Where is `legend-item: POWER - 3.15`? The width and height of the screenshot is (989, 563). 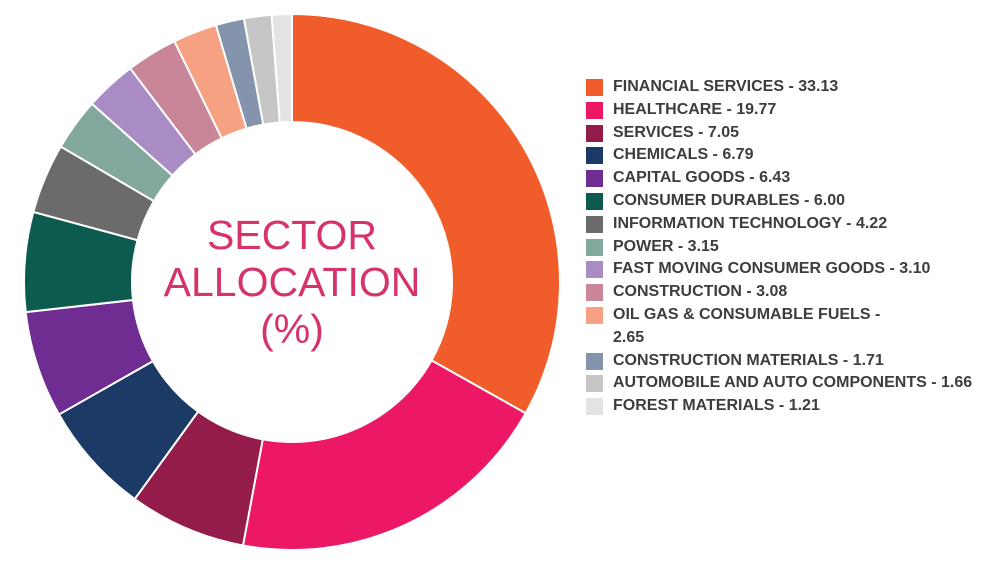
legend-item: POWER - 3.15 is located at coordinates (786, 247).